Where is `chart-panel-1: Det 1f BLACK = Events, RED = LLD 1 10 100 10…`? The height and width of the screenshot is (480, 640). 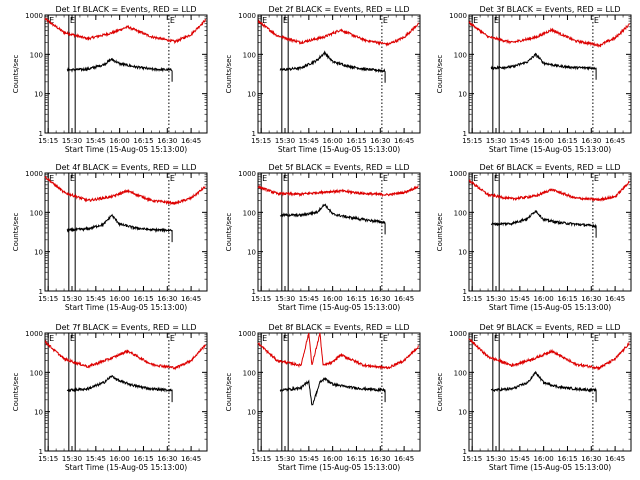 chart-panel-1: Det 1f BLACK = Events, RED = LLD 1 10 100 10… is located at coordinates (110, 79).